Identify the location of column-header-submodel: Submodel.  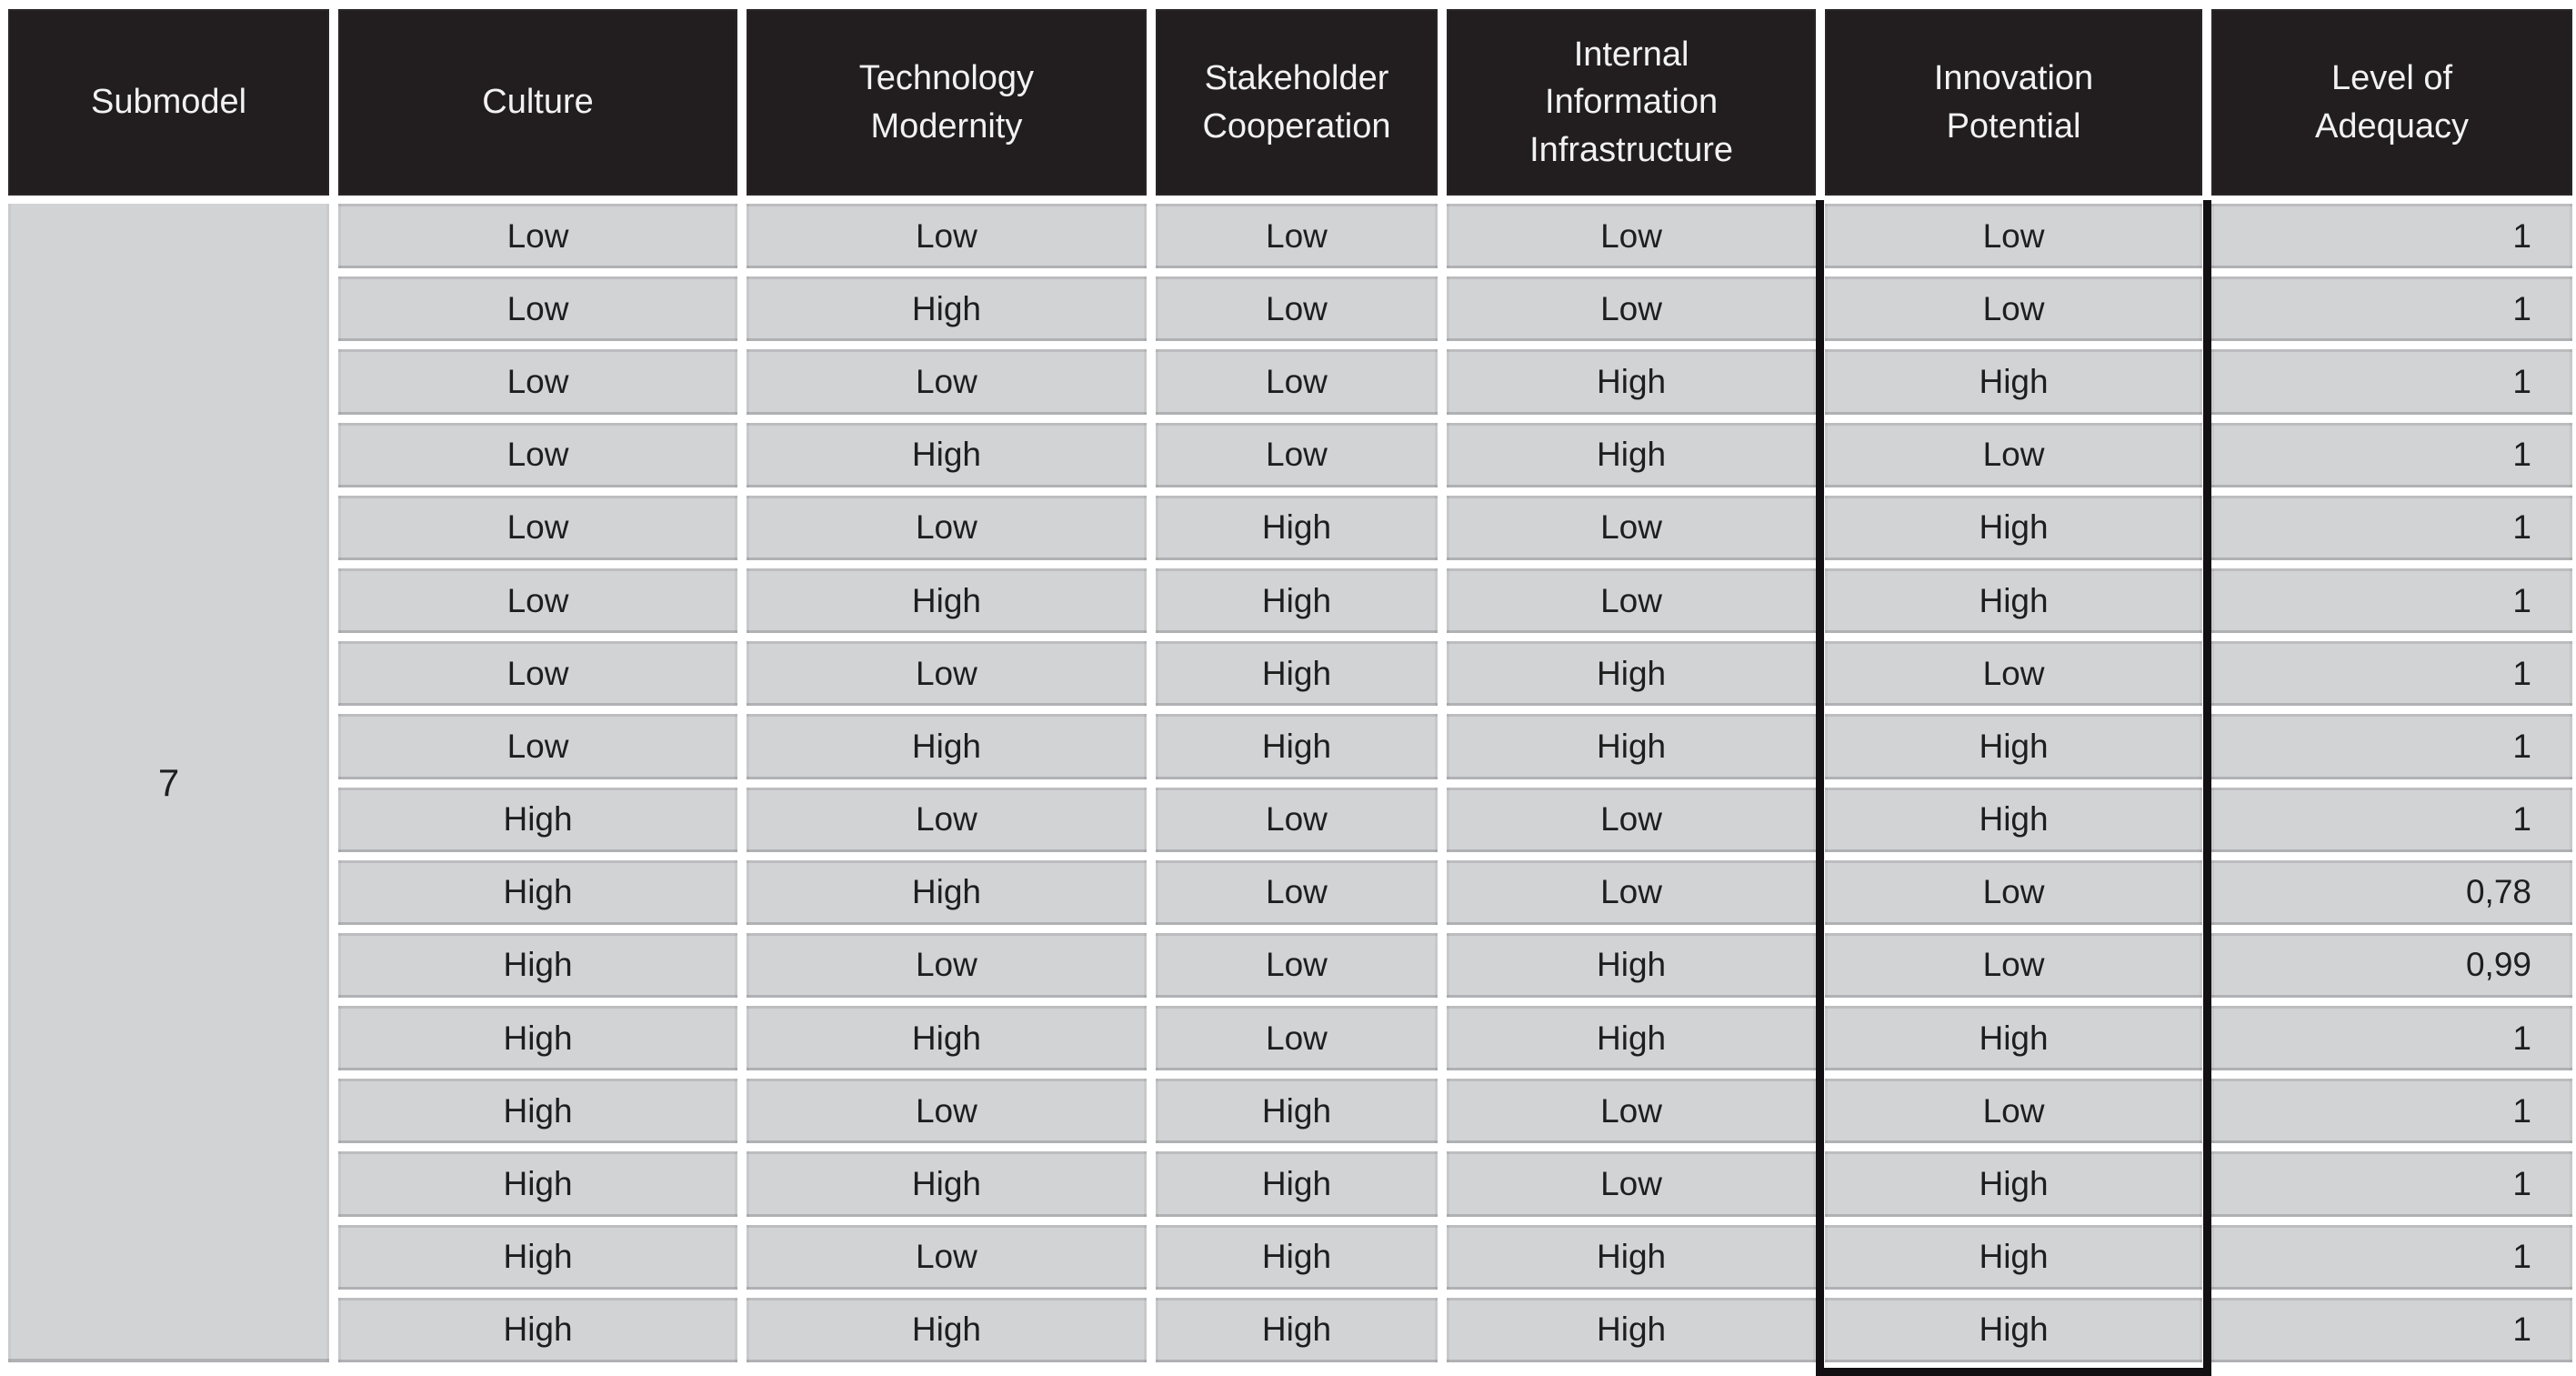
(169, 103).